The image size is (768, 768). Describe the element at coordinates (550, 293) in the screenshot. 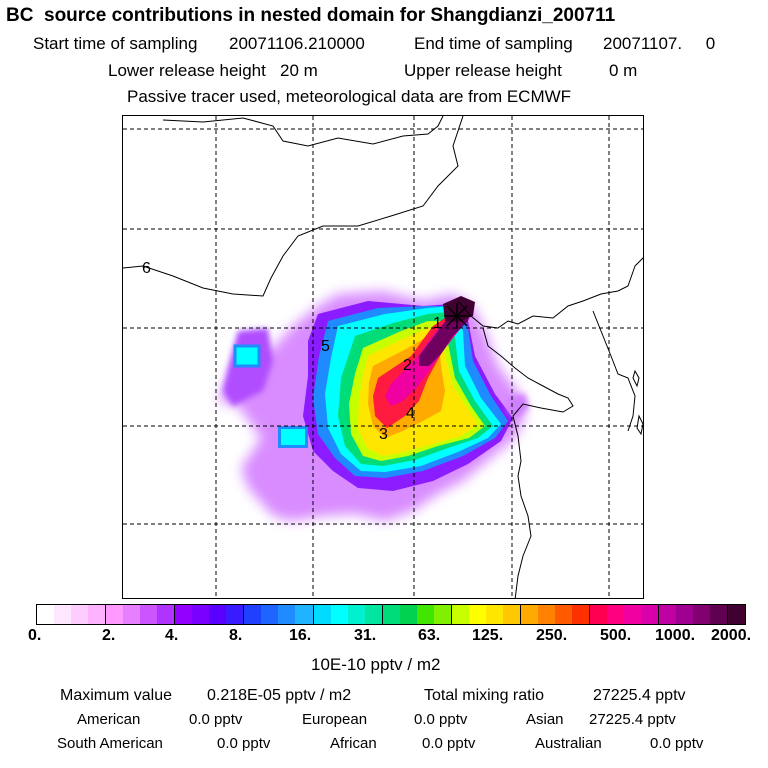

I see `coastline-bohai` at that location.